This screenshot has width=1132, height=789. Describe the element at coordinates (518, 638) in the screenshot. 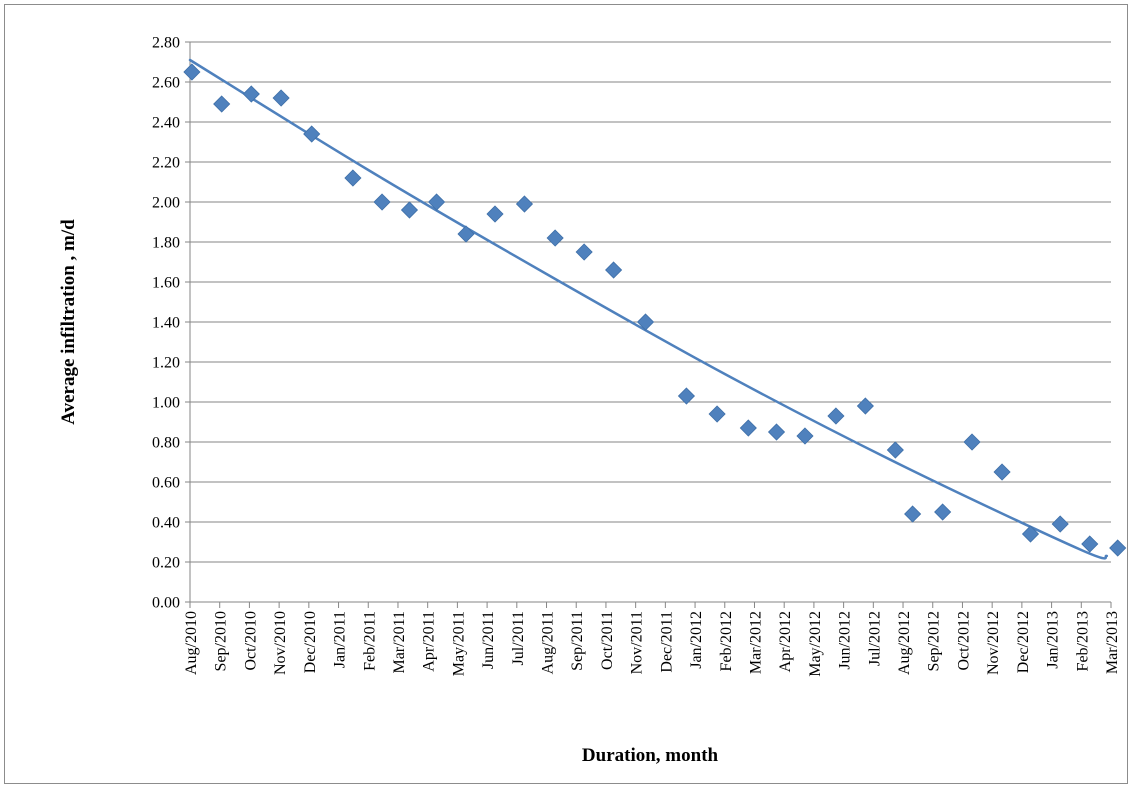

I see `x-tick-label: Jul/2011` at that location.